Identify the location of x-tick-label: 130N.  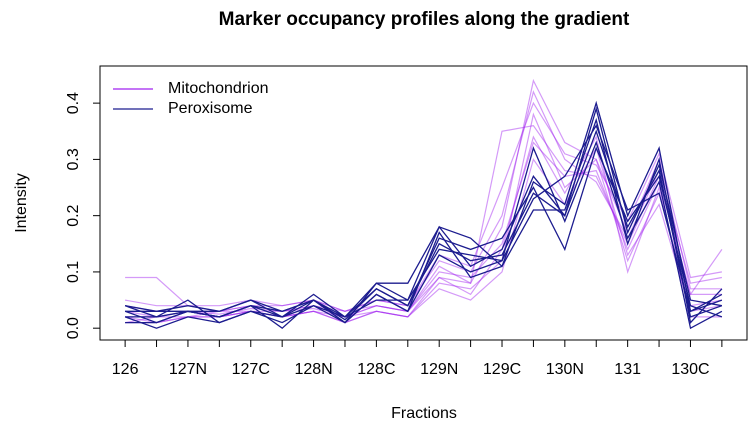
(565, 369).